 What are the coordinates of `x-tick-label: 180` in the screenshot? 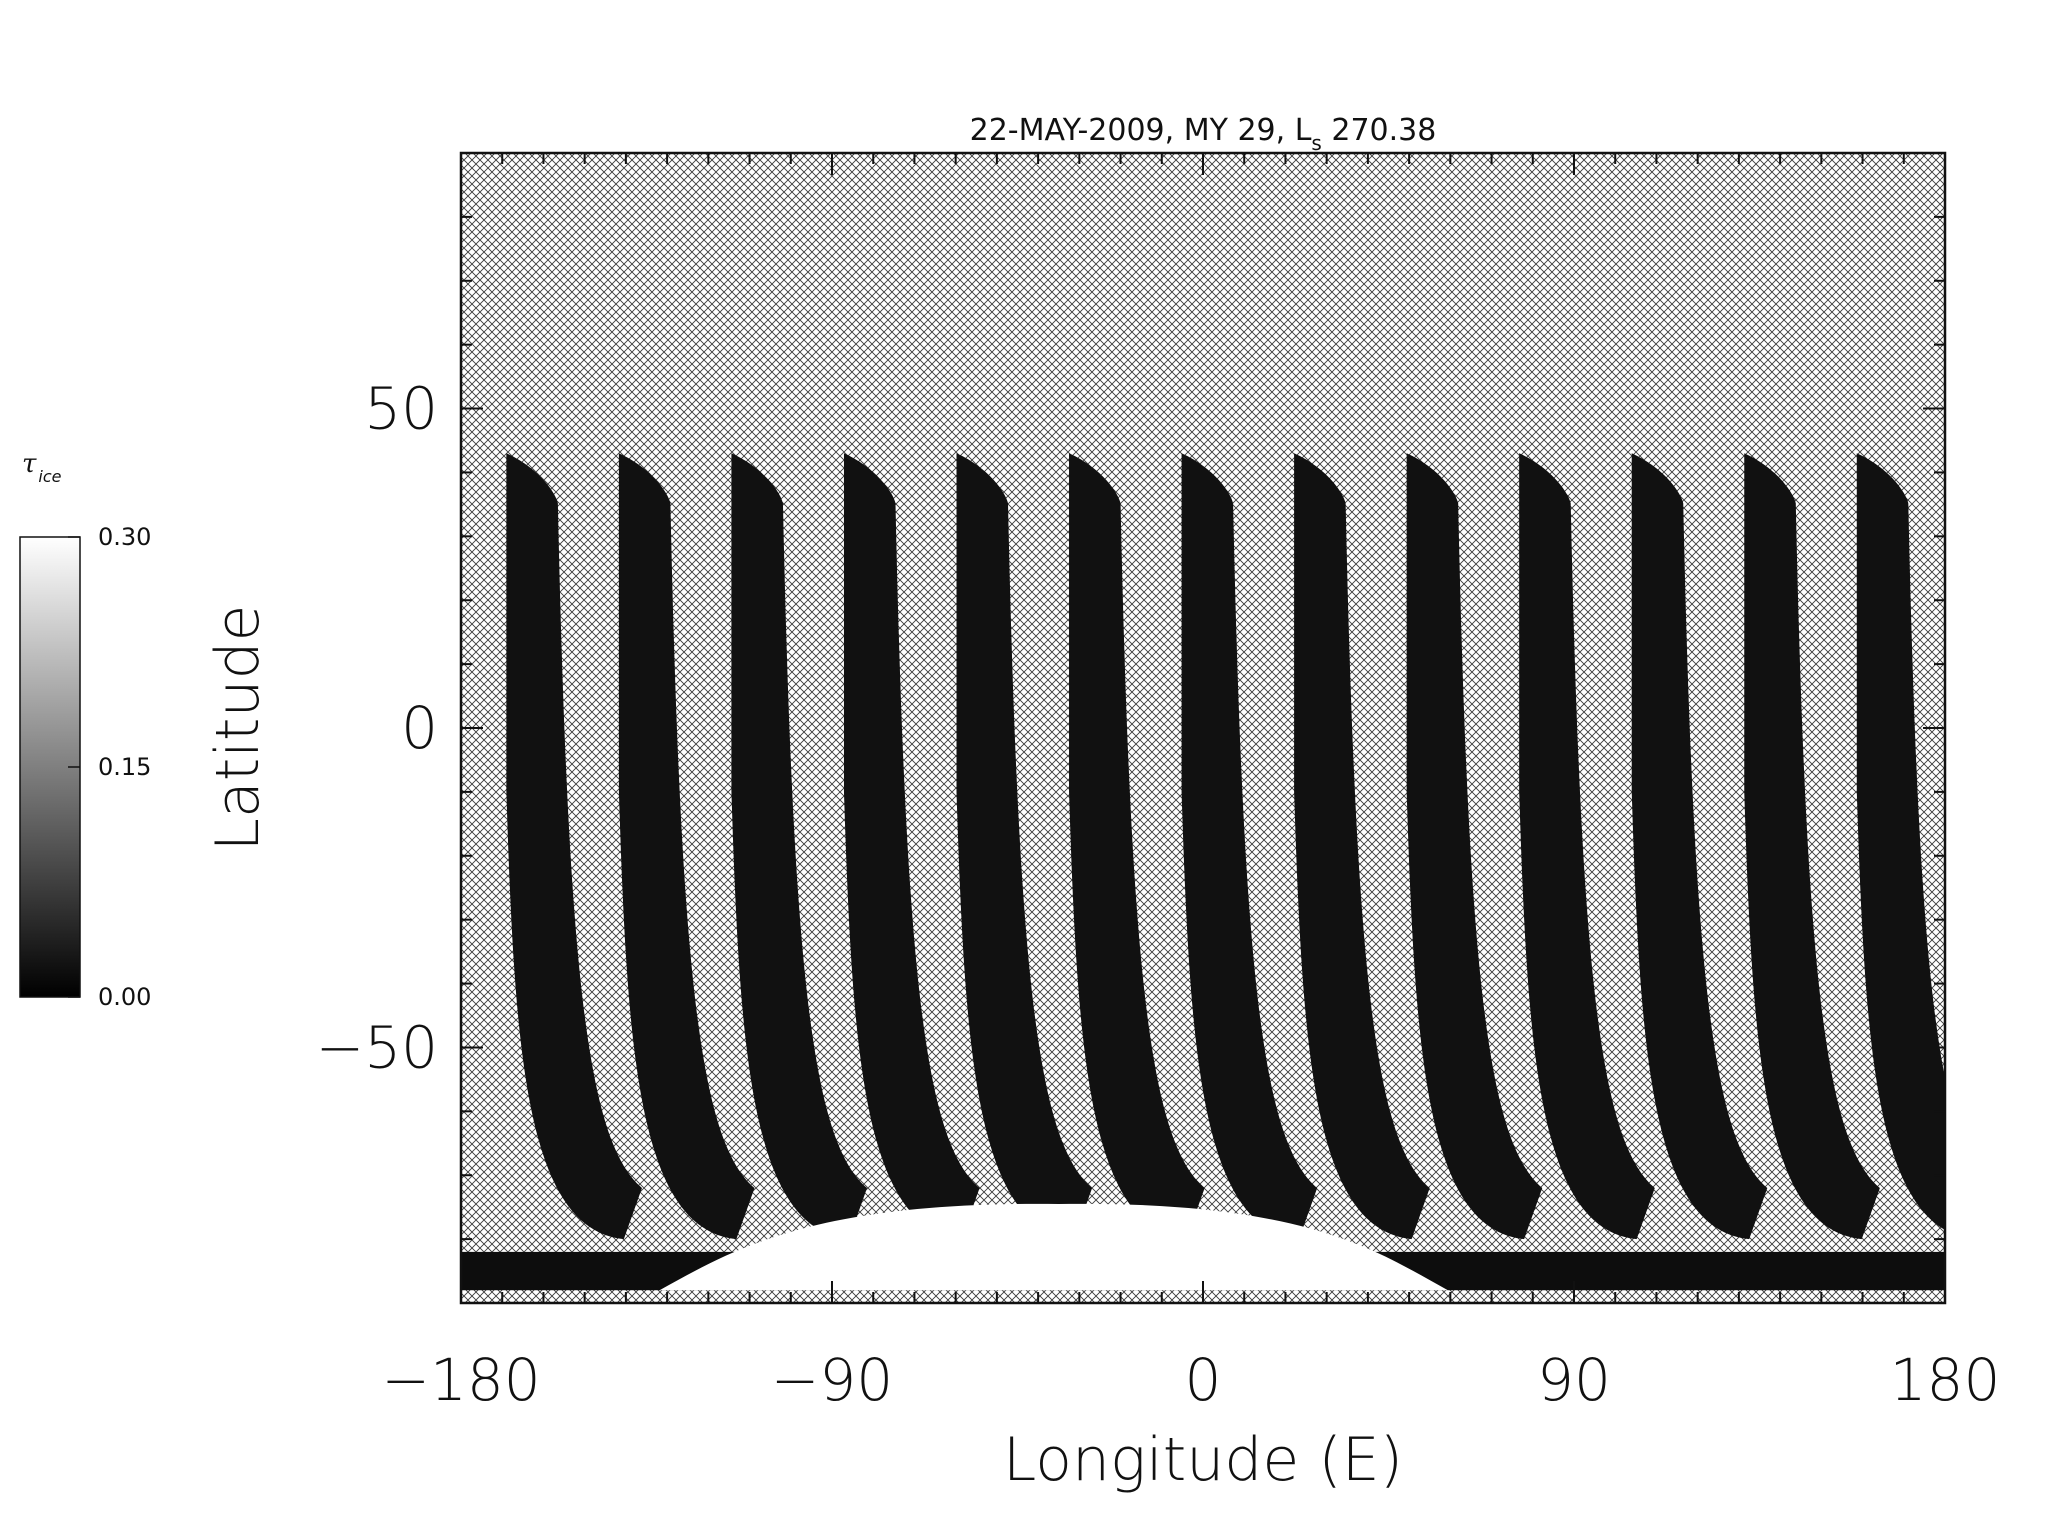 It's located at (1945, 1380).